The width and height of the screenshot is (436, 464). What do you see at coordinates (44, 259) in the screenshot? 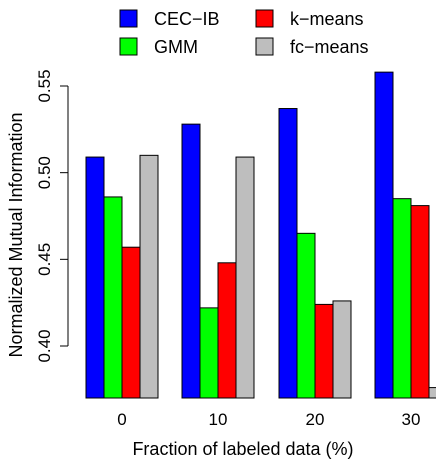
I see `y-tick-label-1: 0.45` at bounding box center [44, 259].